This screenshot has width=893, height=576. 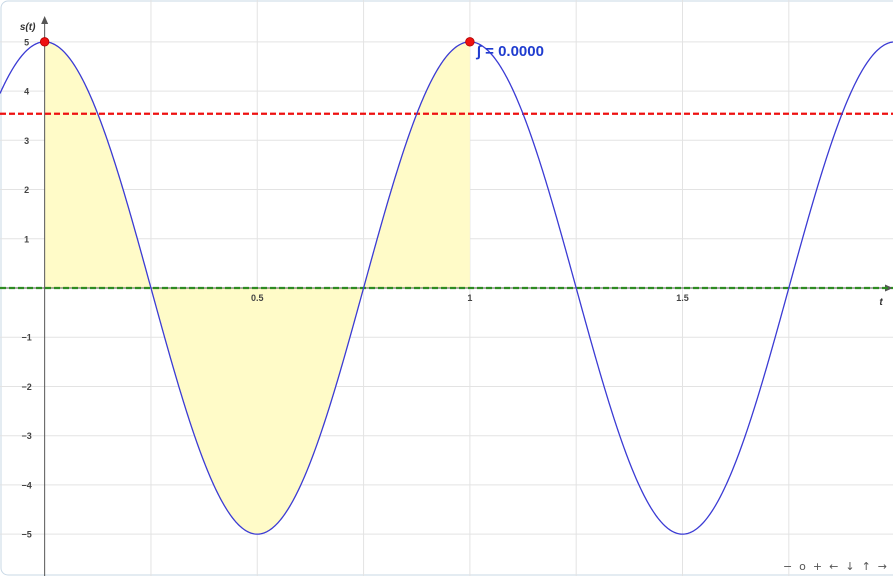 I want to click on x-axis-arrow-icon, so click(x=889, y=288).